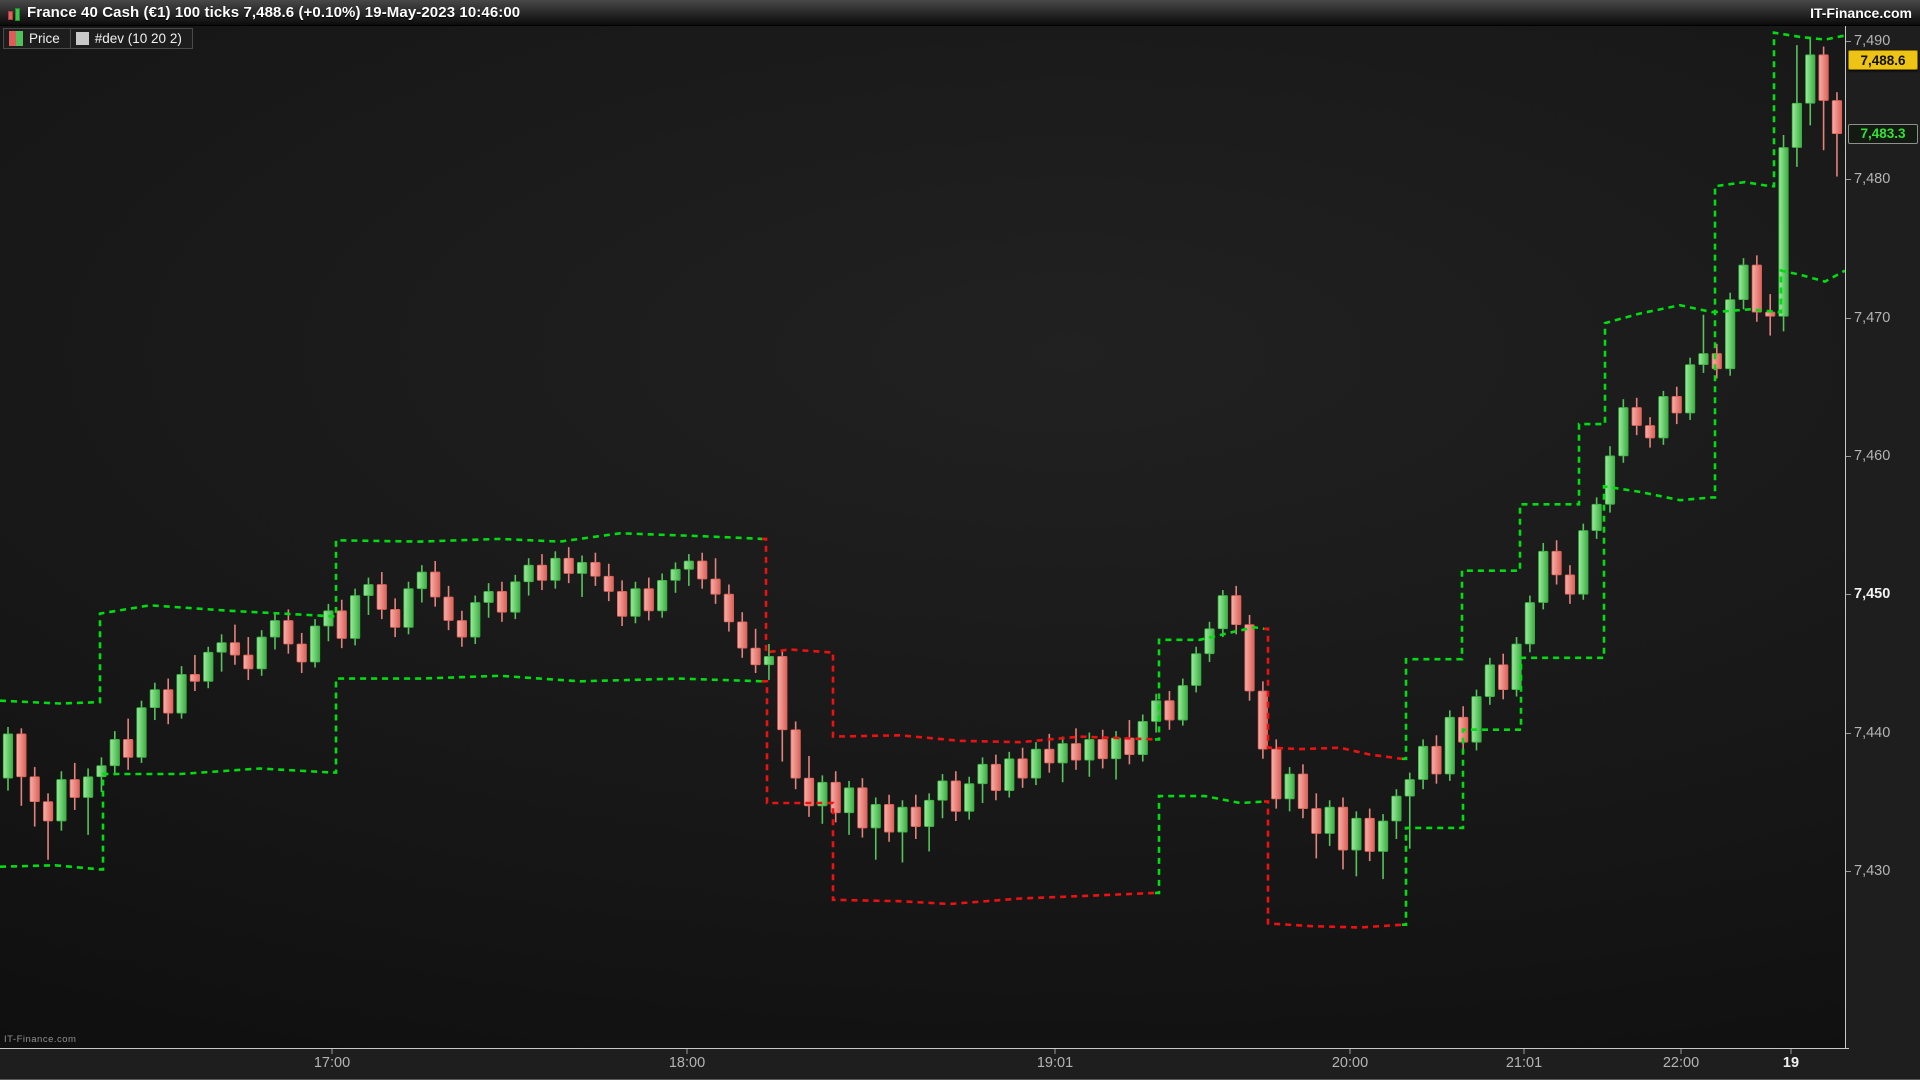 The image size is (1920, 1080). What do you see at coordinates (332, 1063) in the screenshot?
I see `time-axis-label: 17:00` at bounding box center [332, 1063].